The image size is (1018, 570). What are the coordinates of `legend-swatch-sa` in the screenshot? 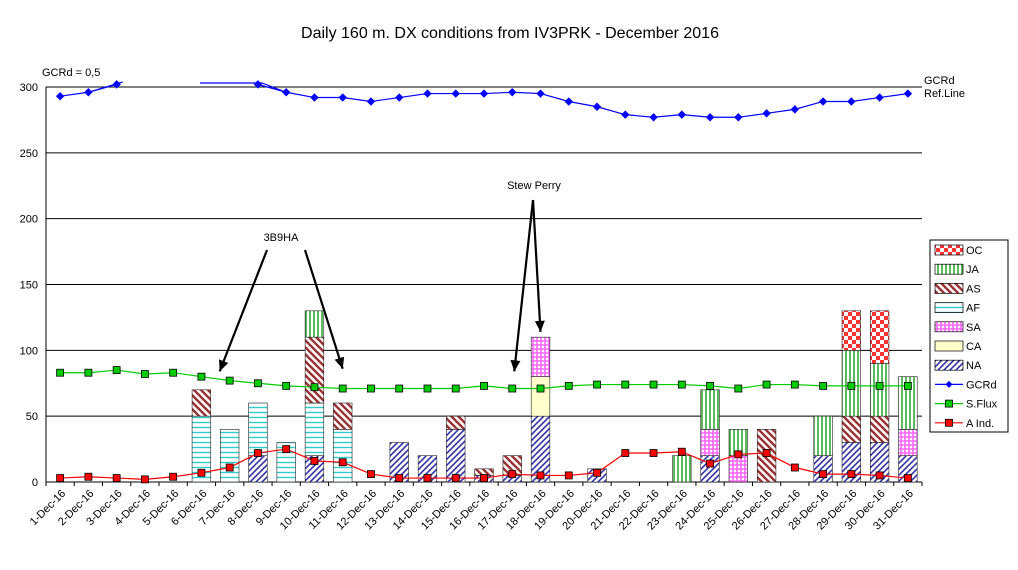 It's located at (949, 327).